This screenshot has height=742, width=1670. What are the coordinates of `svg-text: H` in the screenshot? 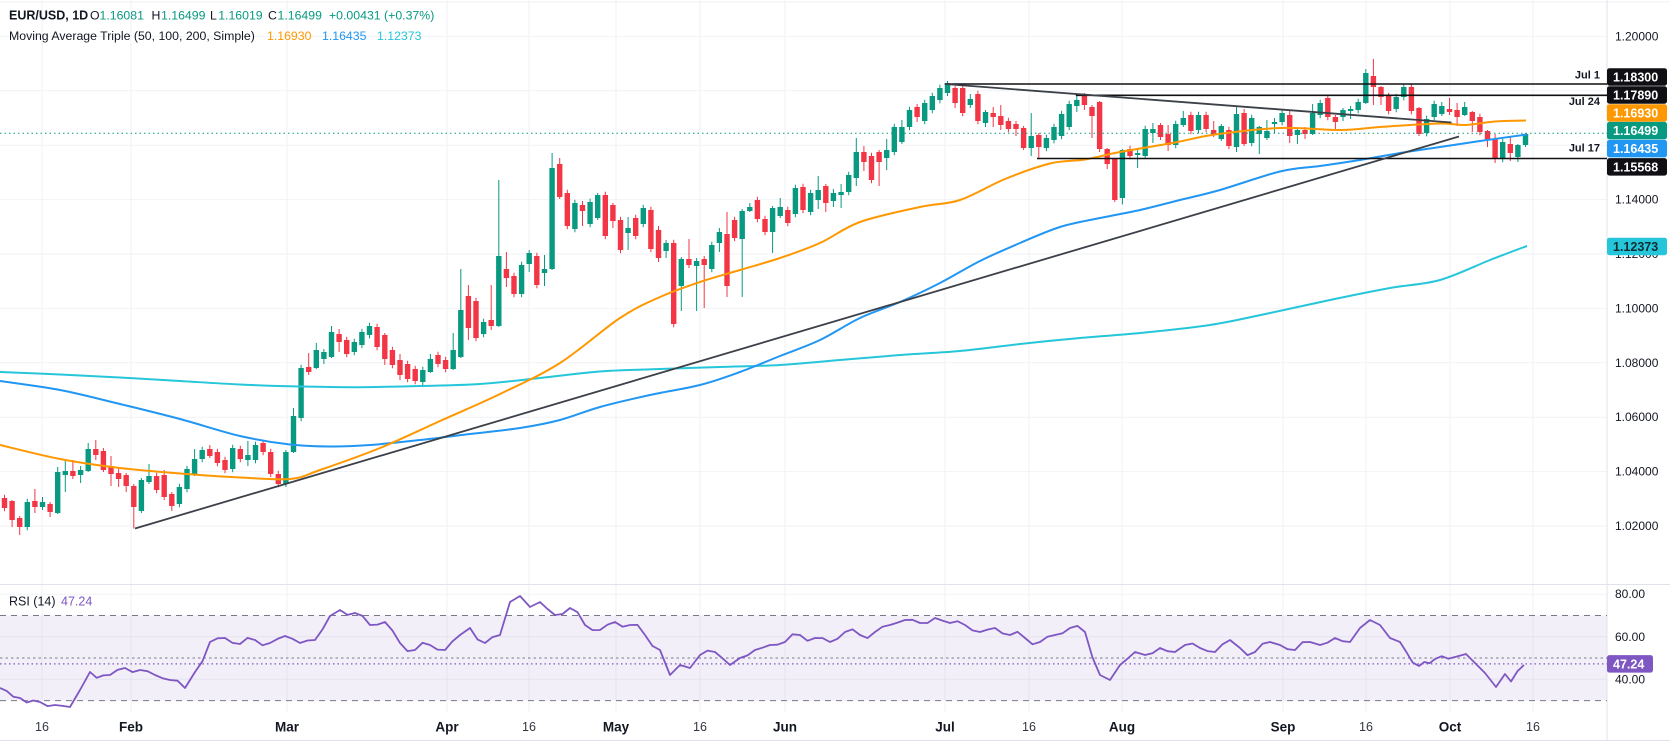 It's located at (156, 15).